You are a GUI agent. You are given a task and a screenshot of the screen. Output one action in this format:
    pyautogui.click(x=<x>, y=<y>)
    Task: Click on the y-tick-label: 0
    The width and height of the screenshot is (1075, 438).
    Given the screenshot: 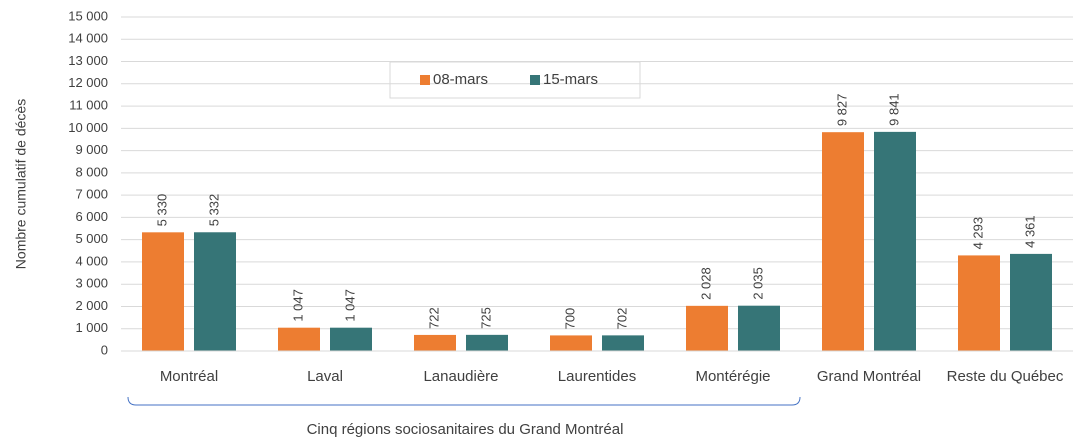 What is the action you would take?
    pyautogui.click(x=104, y=349)
    